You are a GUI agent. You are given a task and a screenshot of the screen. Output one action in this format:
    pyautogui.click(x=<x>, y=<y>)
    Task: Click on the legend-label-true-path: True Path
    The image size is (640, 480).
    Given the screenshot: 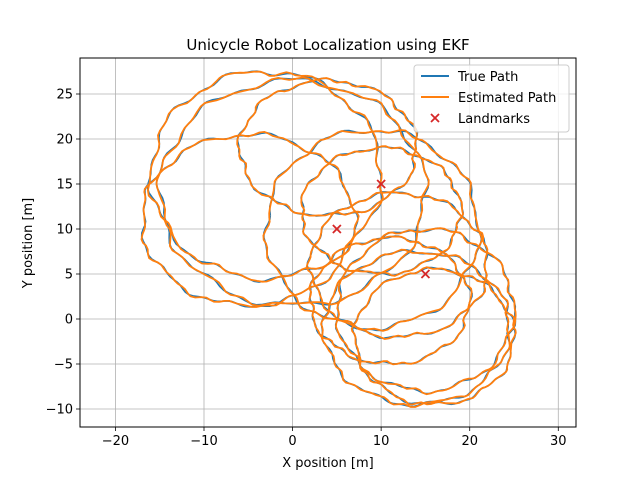 What is the action you would take?
    pyautogui.click(x=487, y=77)
    